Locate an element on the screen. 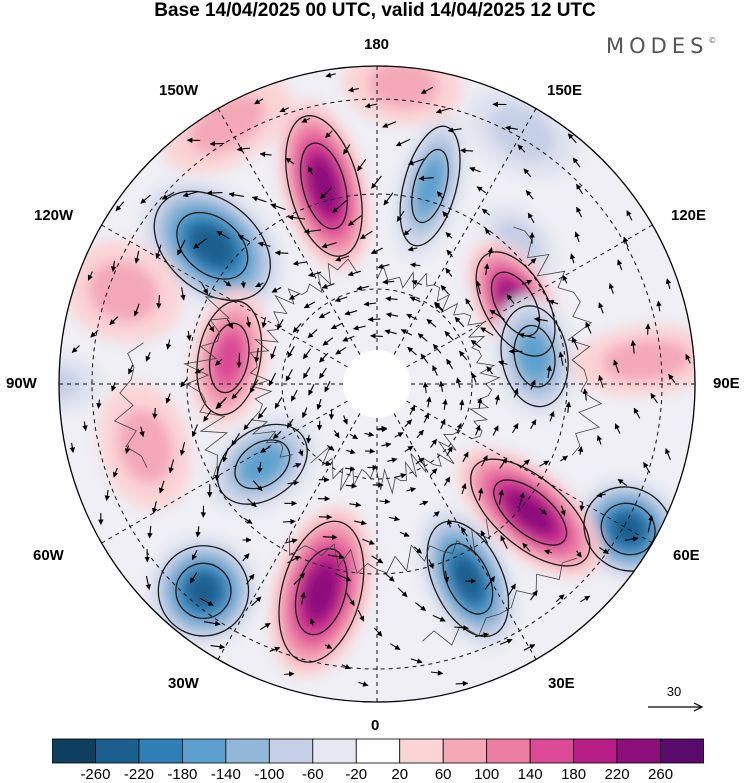  colorbar-tick-label: 100 is located at coordinates (487, 774).